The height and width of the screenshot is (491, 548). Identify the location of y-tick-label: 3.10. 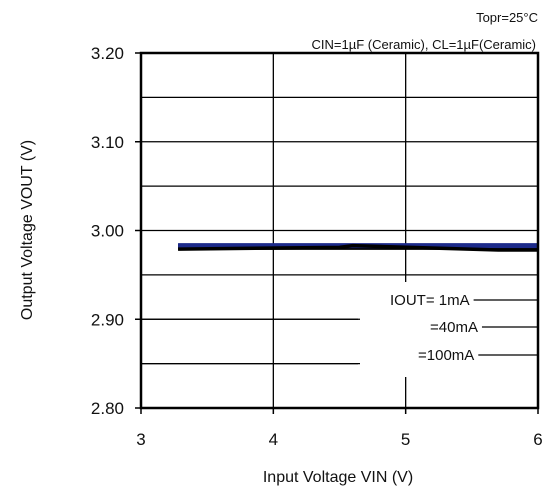
(107, 142).